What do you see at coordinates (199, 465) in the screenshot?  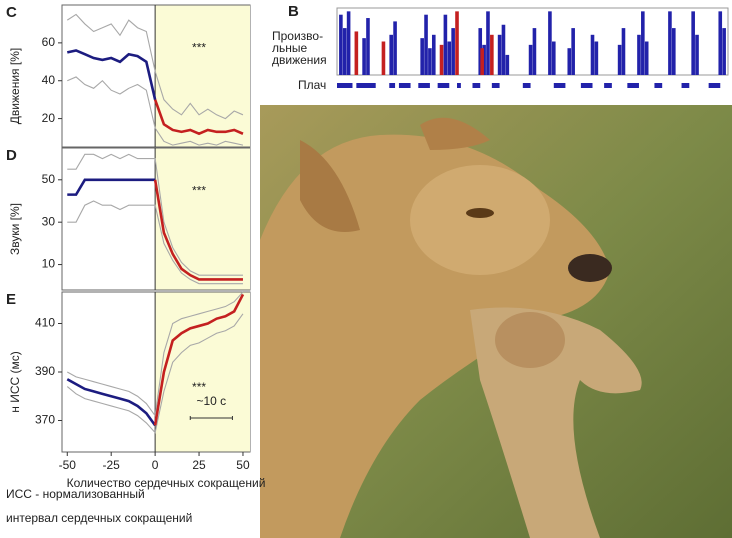 I see `x-tick-label: 25` at bounding box center [199, 465].